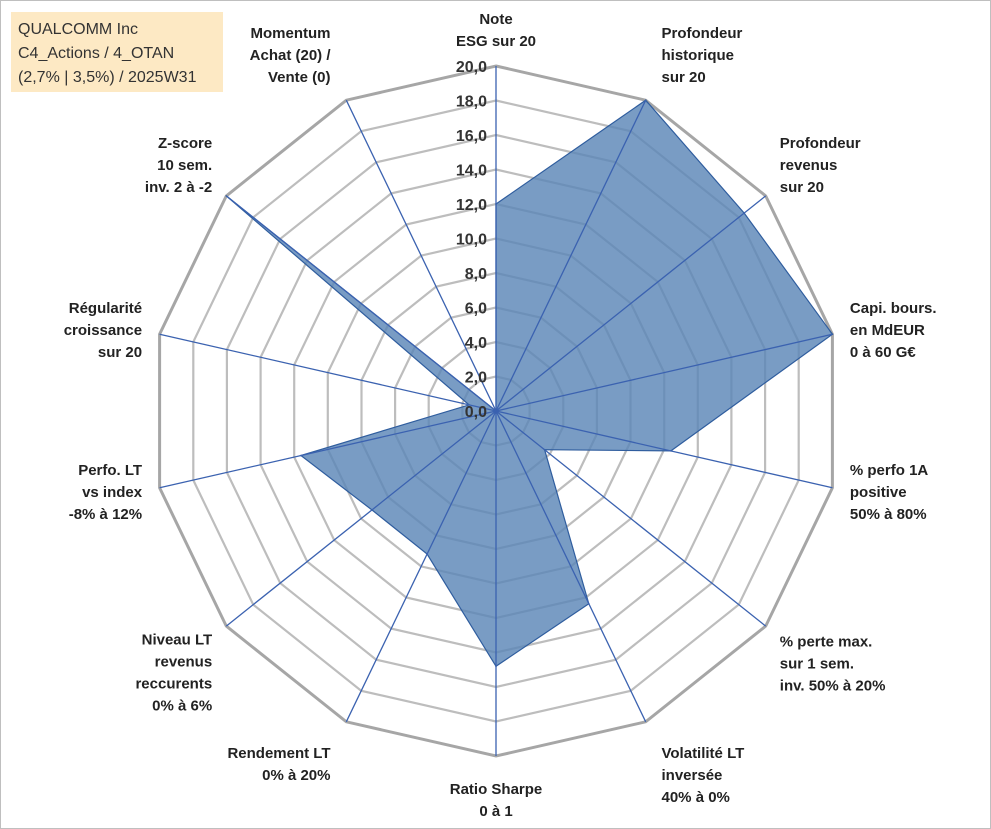  What do you see at coordinates (178, 187) in the screenshot?
I see `axis-label-line: inv. 2 à -2` at bounding box center [178, 187].